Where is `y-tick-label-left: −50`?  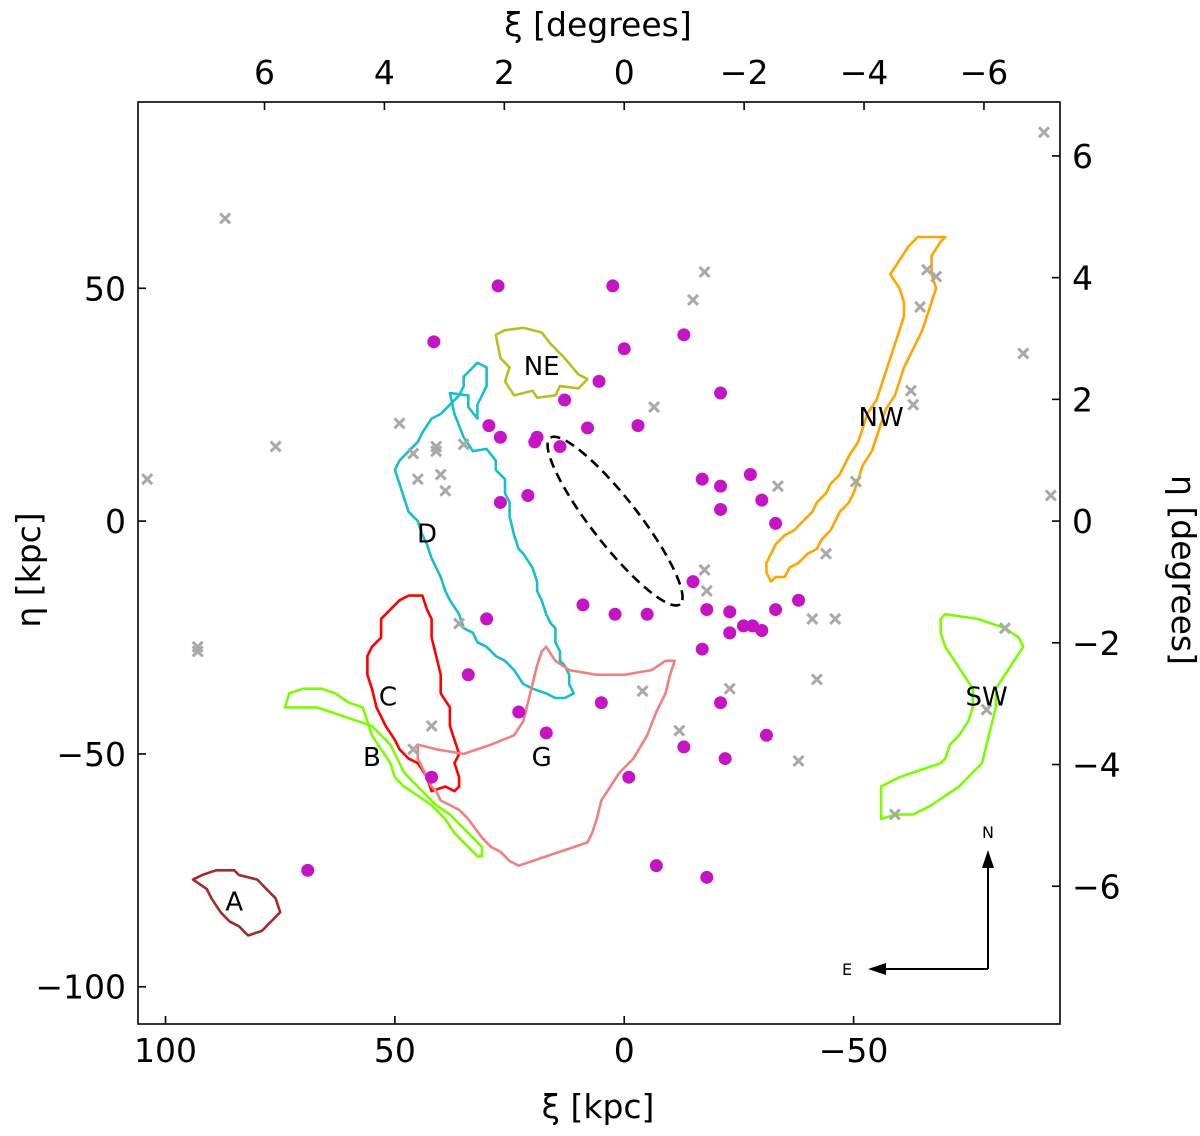
y-tick-label-left: −50 is located at coordinates (91, 754).